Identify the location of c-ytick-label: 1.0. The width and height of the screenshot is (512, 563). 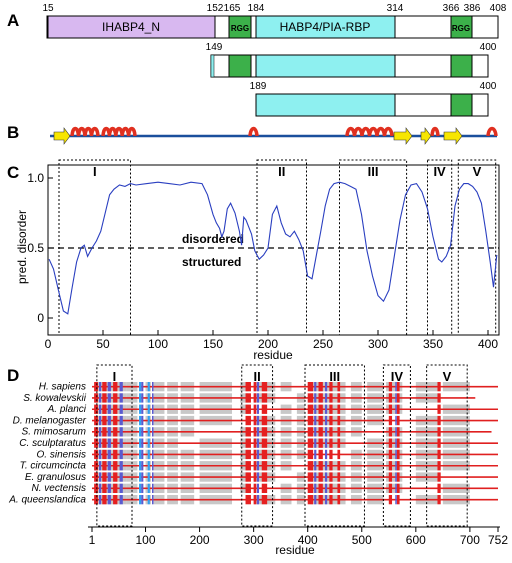
(35, 178).